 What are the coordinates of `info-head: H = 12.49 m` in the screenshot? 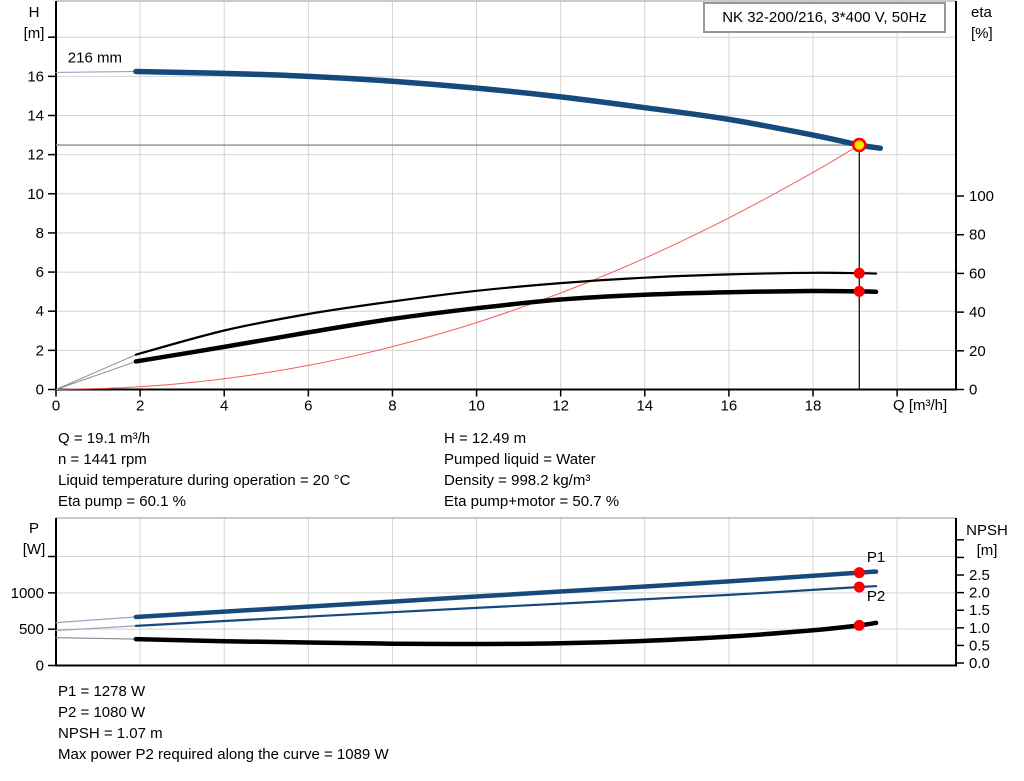 It's located at (485, 438).